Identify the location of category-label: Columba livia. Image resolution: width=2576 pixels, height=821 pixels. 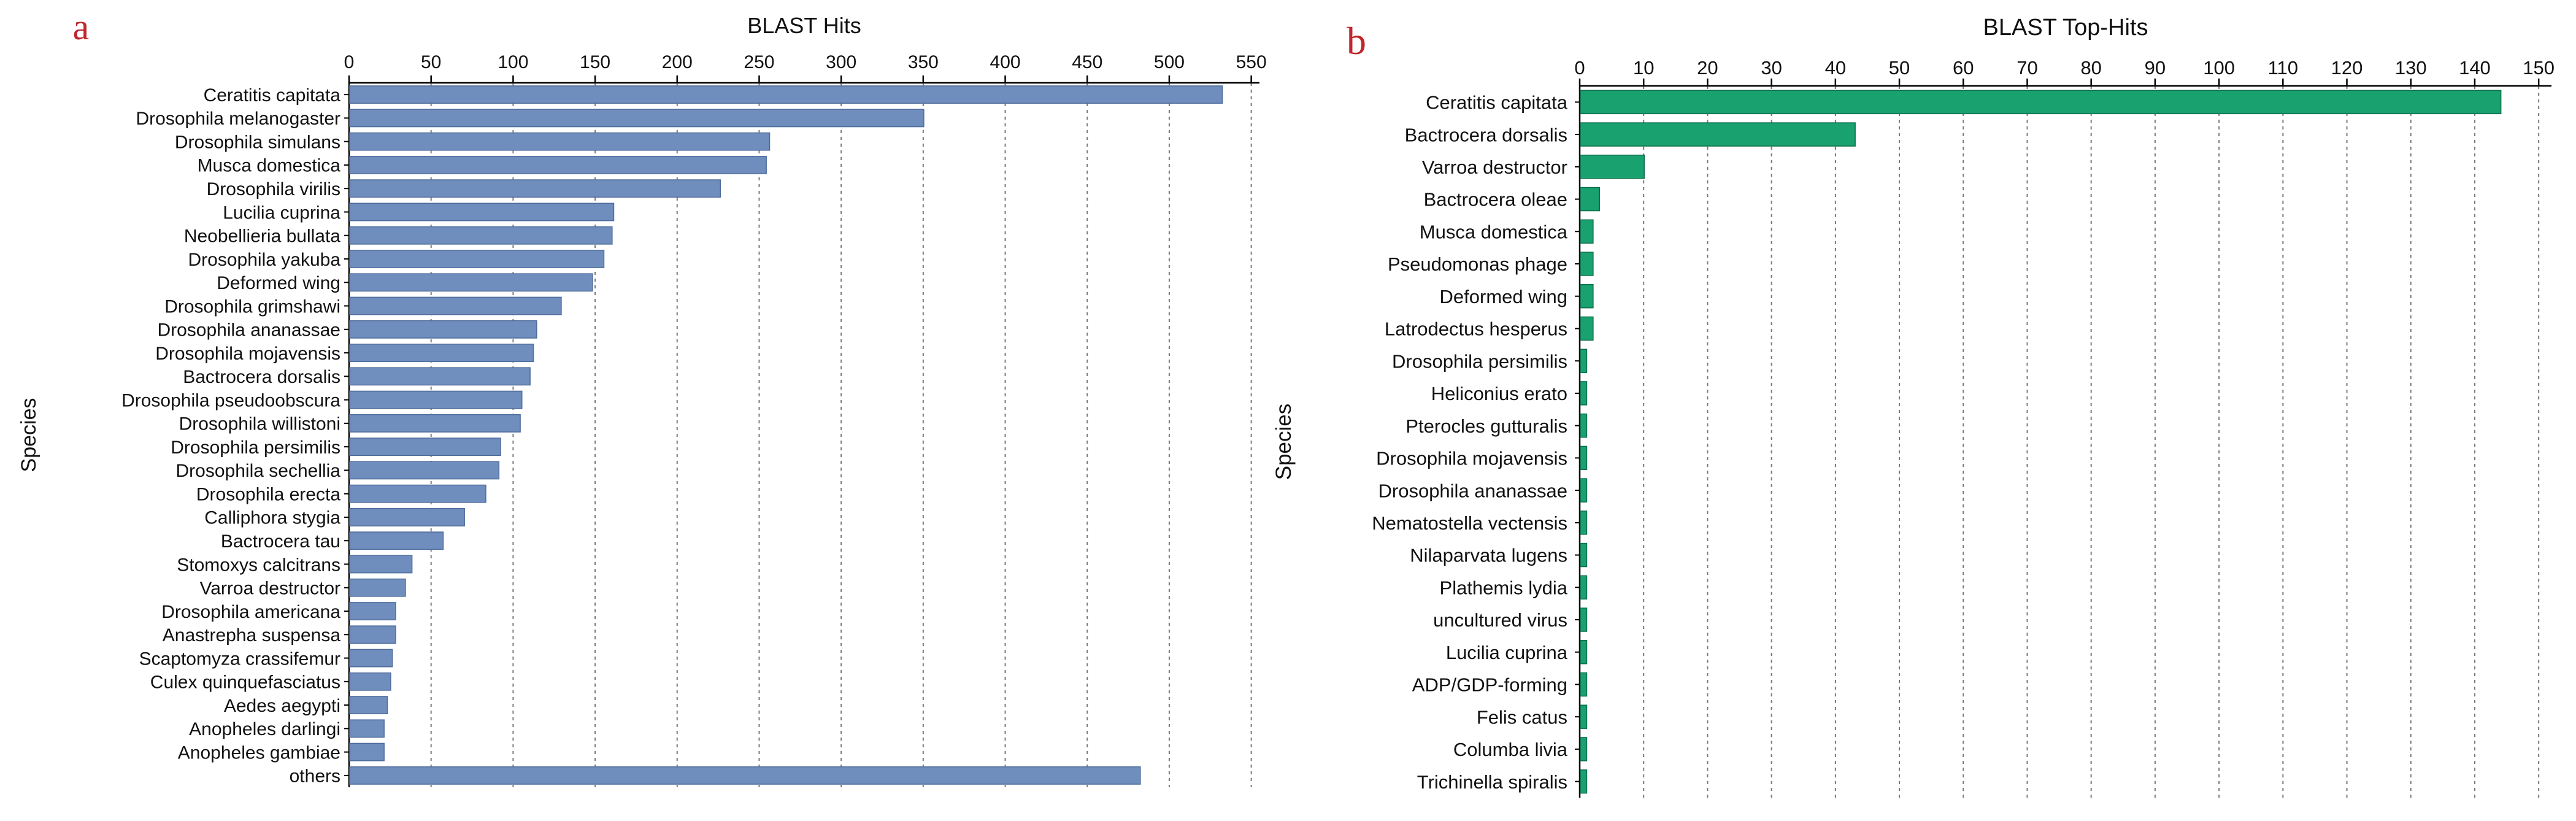
(1511, 749).